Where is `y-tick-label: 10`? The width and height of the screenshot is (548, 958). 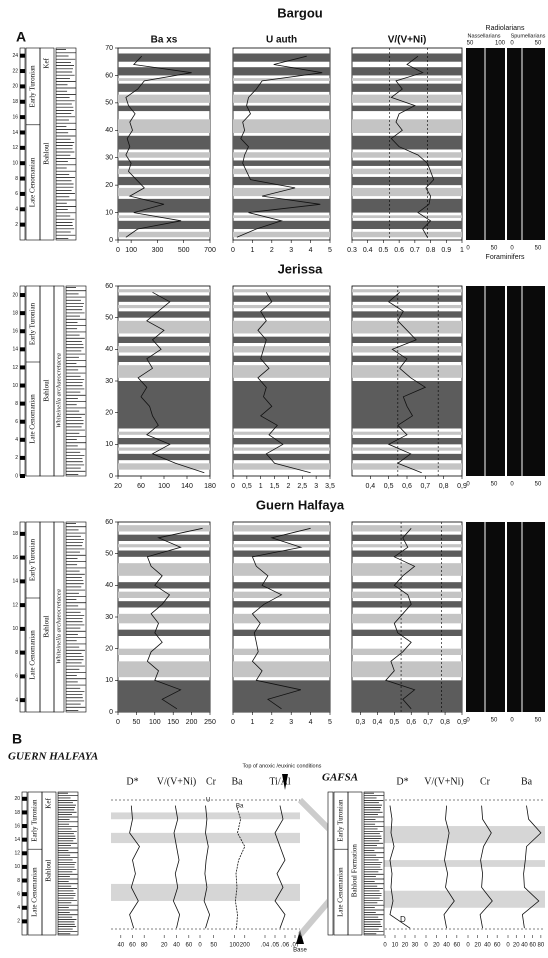
y-tick-label: 10 is located at coordinates (109, 680).